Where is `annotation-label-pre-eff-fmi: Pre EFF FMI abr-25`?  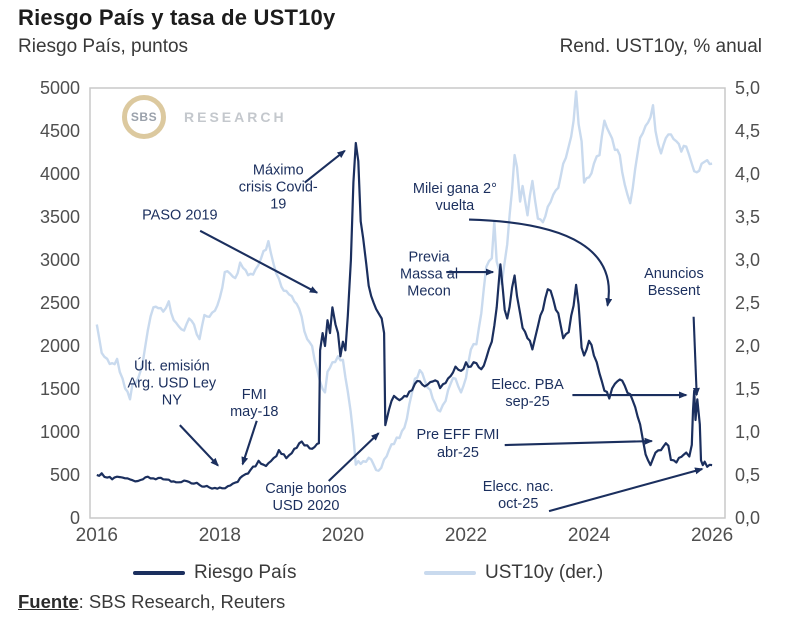
annotation-label-pre-eff-fmi: Pre EFF FMI abr-25 is located at coordinates (458, 444).